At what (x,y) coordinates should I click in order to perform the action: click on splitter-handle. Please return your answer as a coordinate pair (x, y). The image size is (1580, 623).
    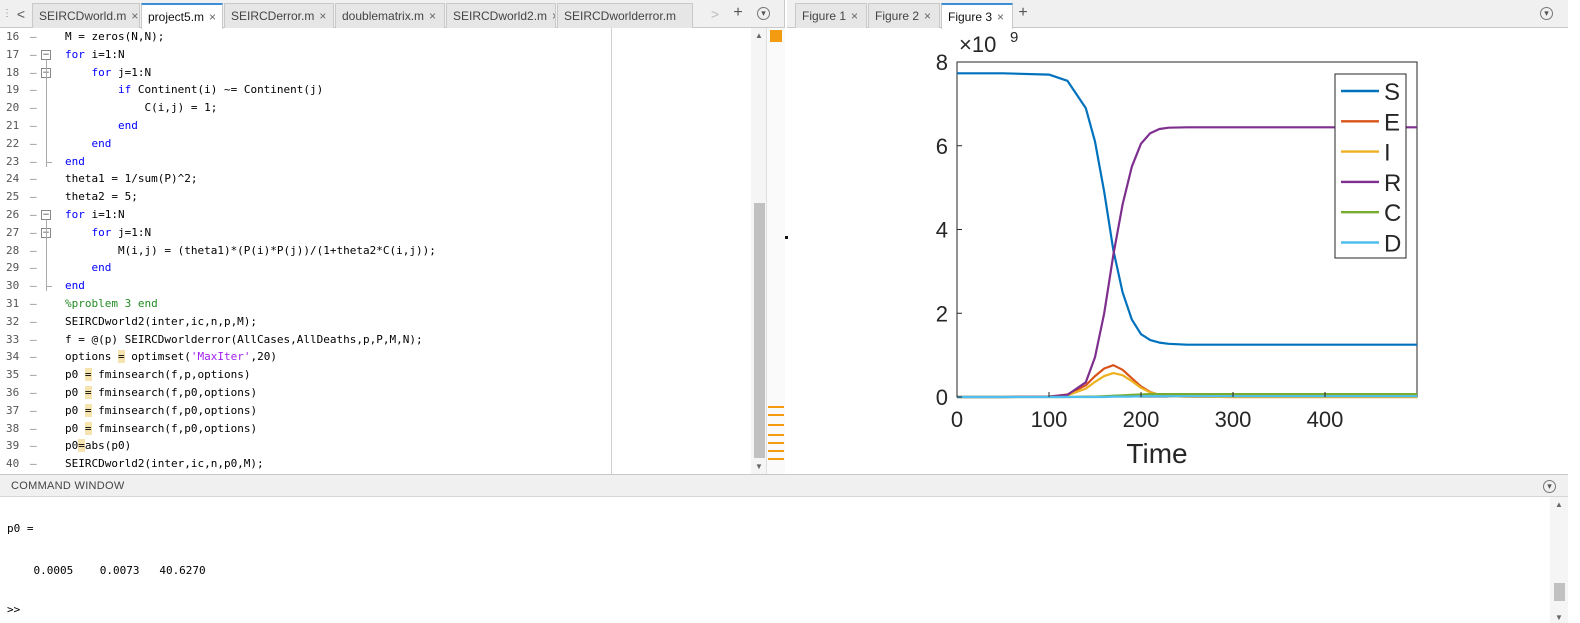
    Looking at the image, I should click on (786, 237).